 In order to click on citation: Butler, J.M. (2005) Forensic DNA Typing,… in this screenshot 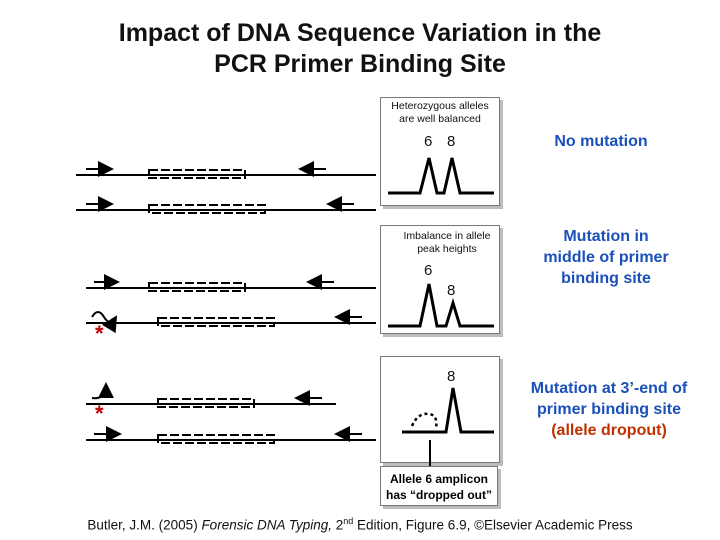, I will do `click(360, 524)`.